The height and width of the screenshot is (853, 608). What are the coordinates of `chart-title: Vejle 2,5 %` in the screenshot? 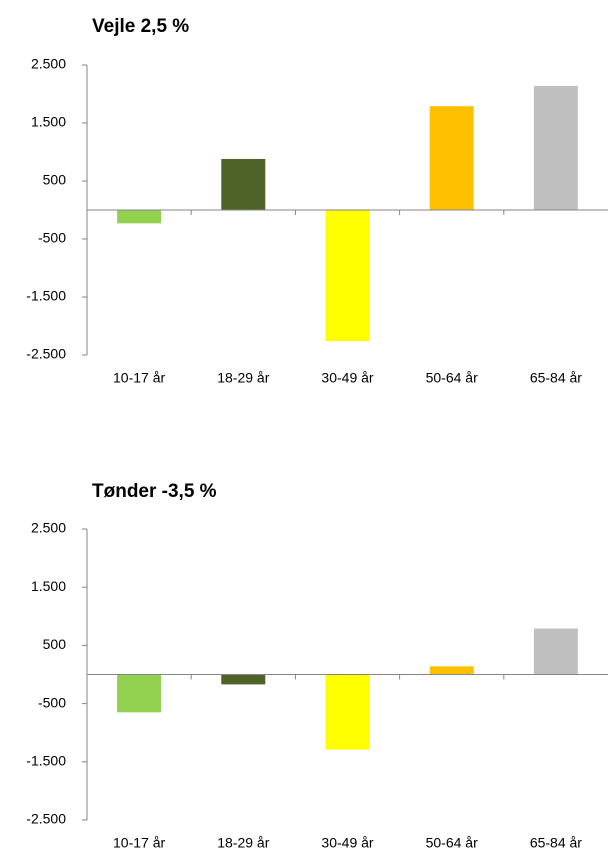 It's located at (140, 26).